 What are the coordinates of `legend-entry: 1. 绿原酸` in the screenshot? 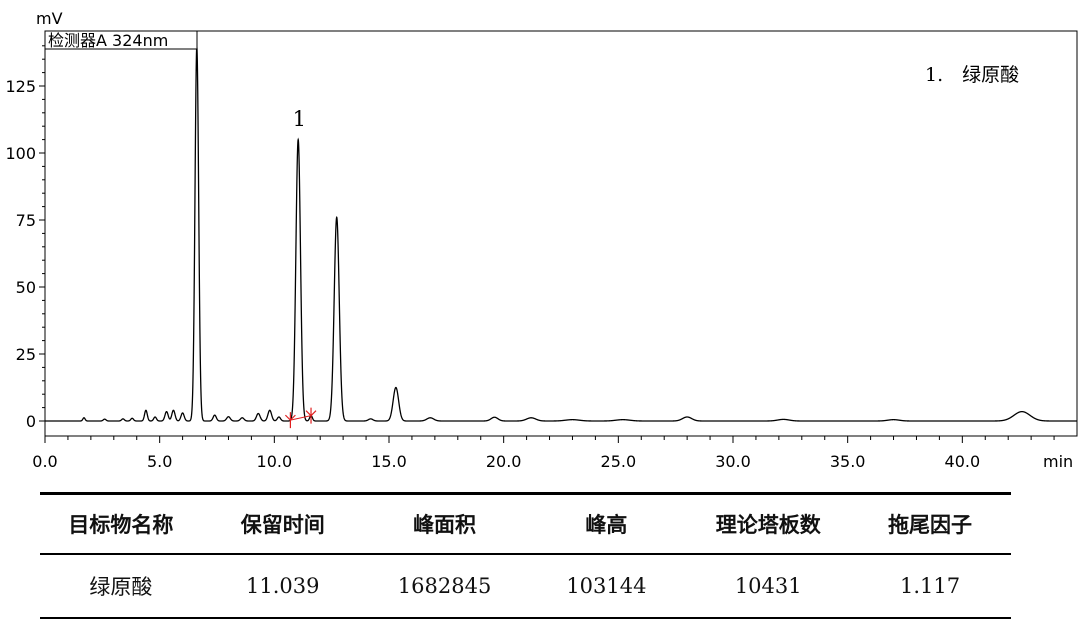 It's located at (972, 75).